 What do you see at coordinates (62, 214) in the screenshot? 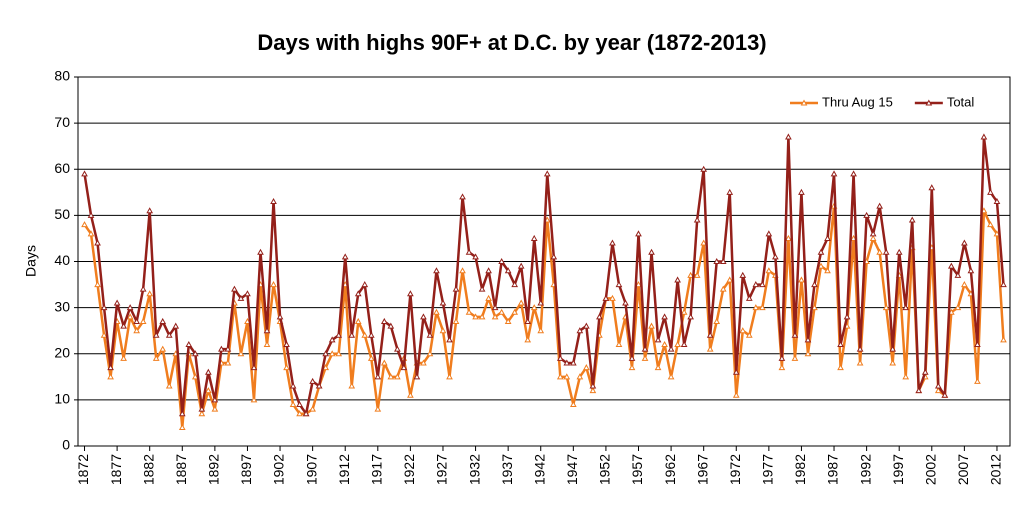
I see `y-tick-label: 50` at bounding box center [62, 214].